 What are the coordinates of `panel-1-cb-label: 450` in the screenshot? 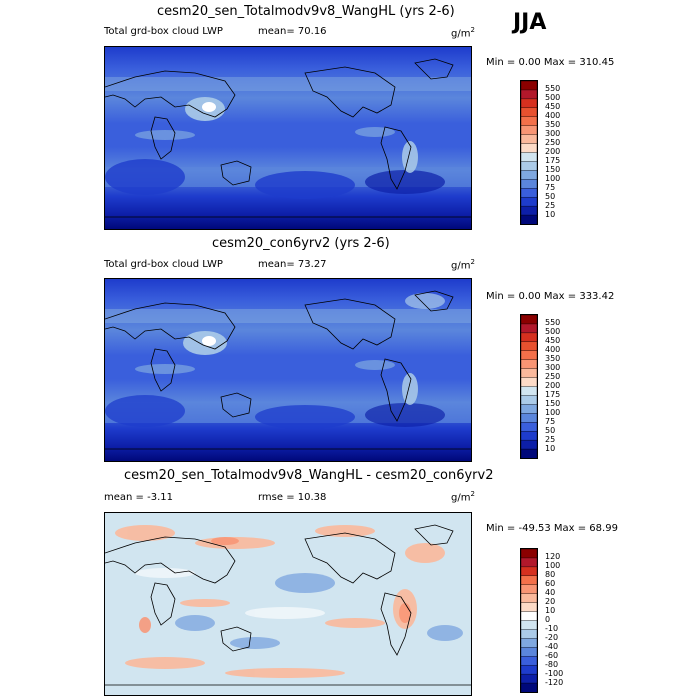 It's located at (553, 106).